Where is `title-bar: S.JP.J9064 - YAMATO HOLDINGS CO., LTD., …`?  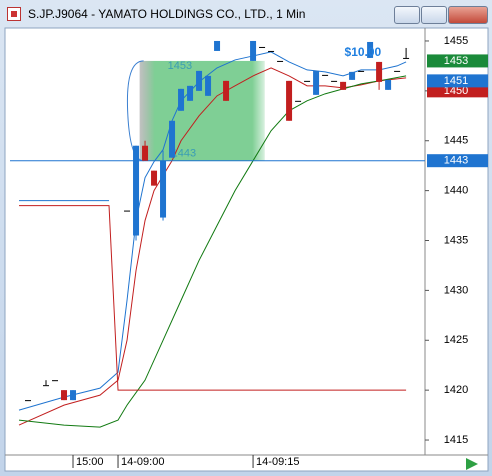
title-bar: S.JP.J9064 - YAMATO HOLDINGS CO., LTD., … is located at coordinates (246, 14).